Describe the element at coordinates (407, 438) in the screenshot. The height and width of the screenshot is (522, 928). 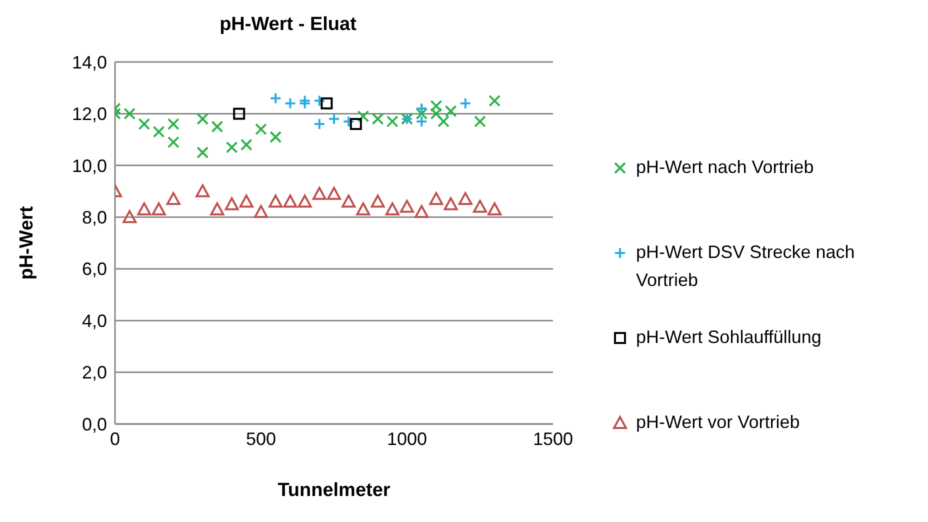
I see `x-tick-label: 1000` at that location.